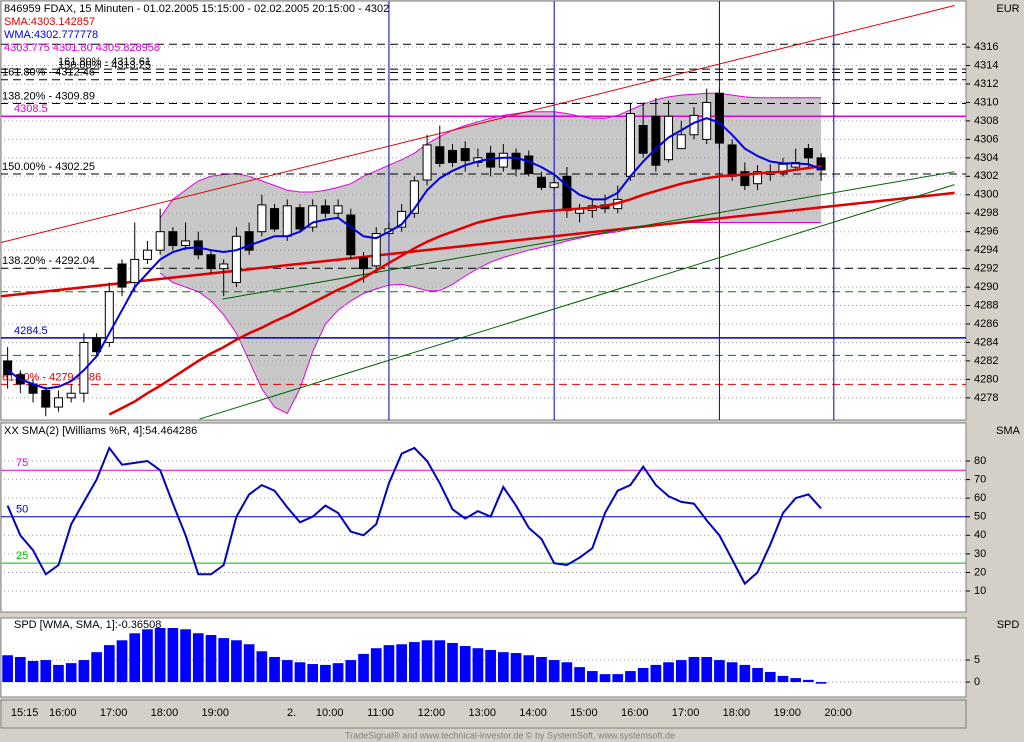  Describe the element at coordinates (100, 431) in the screenshot. I see `oscillator-title: XX SMA(2) [Williams %R, 4]:54.464286` at that location.